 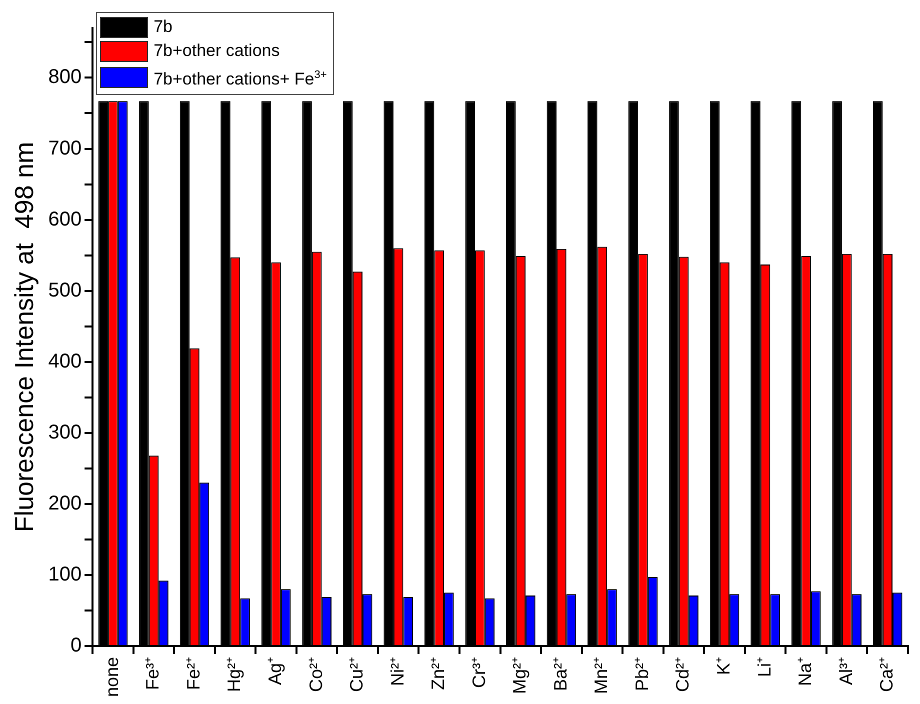 I want to click on x-tick-label: Hg²⁺, so click(x=234, y=674).